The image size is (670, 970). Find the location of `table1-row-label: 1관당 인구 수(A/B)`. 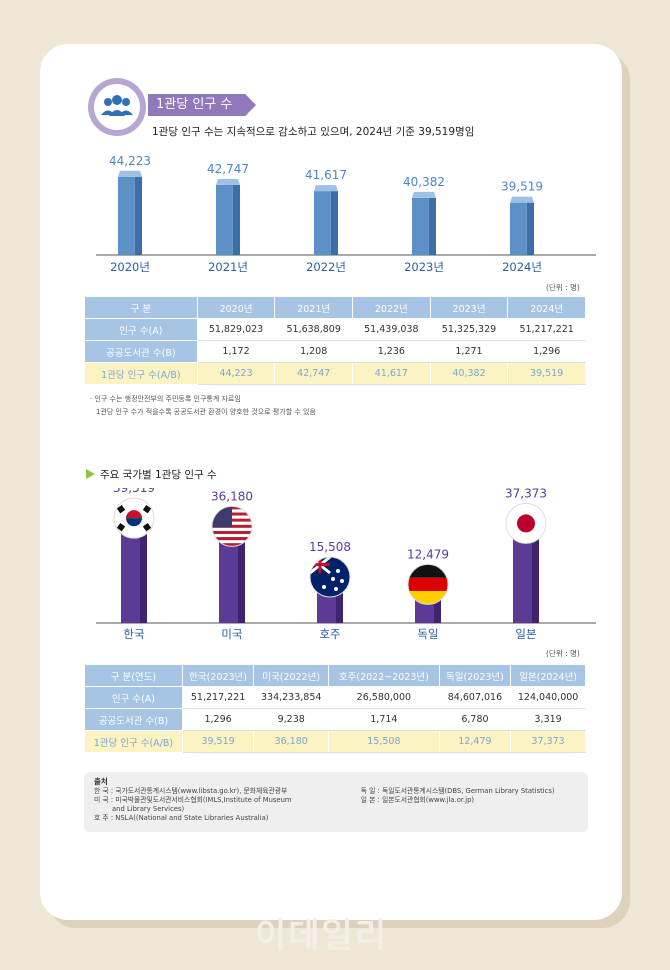

table1-row-label: 1관당 인구 수(A/B) is located at coordinates (141, 373).